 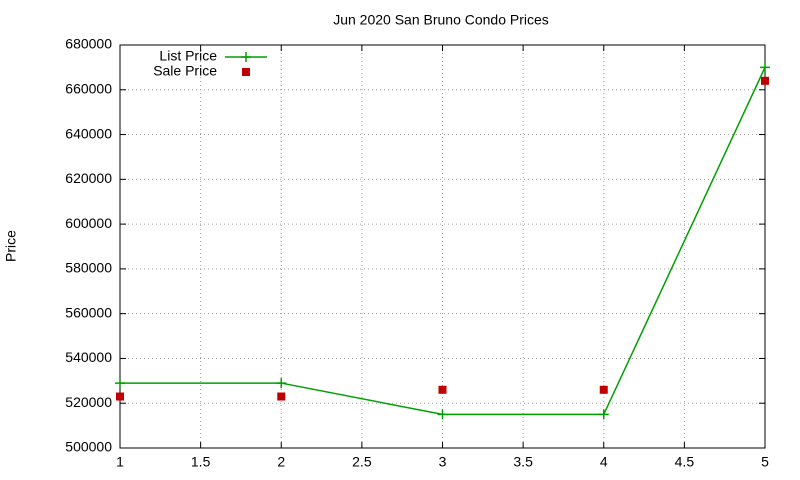 I want to click on y-tick-label: 620000, so click(x=88, y=178).